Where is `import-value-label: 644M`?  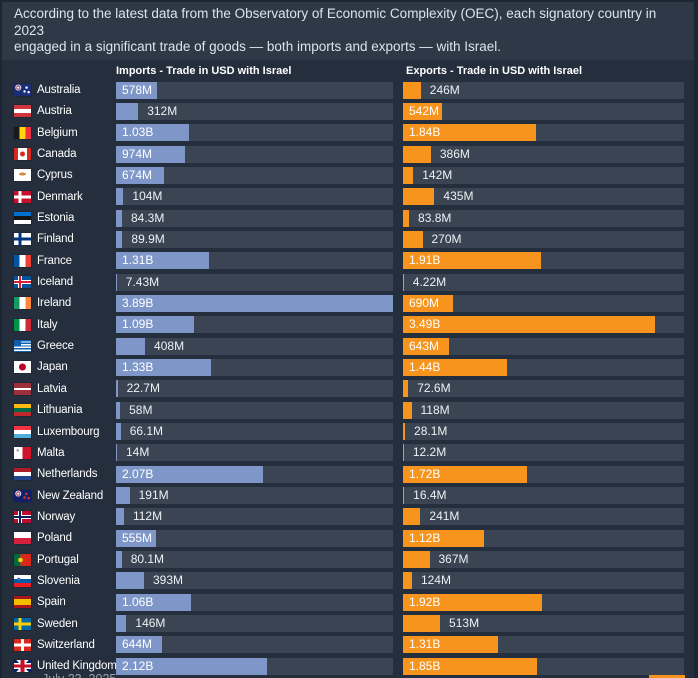 import-value-label: 644M is located at coordinates (137, 644).